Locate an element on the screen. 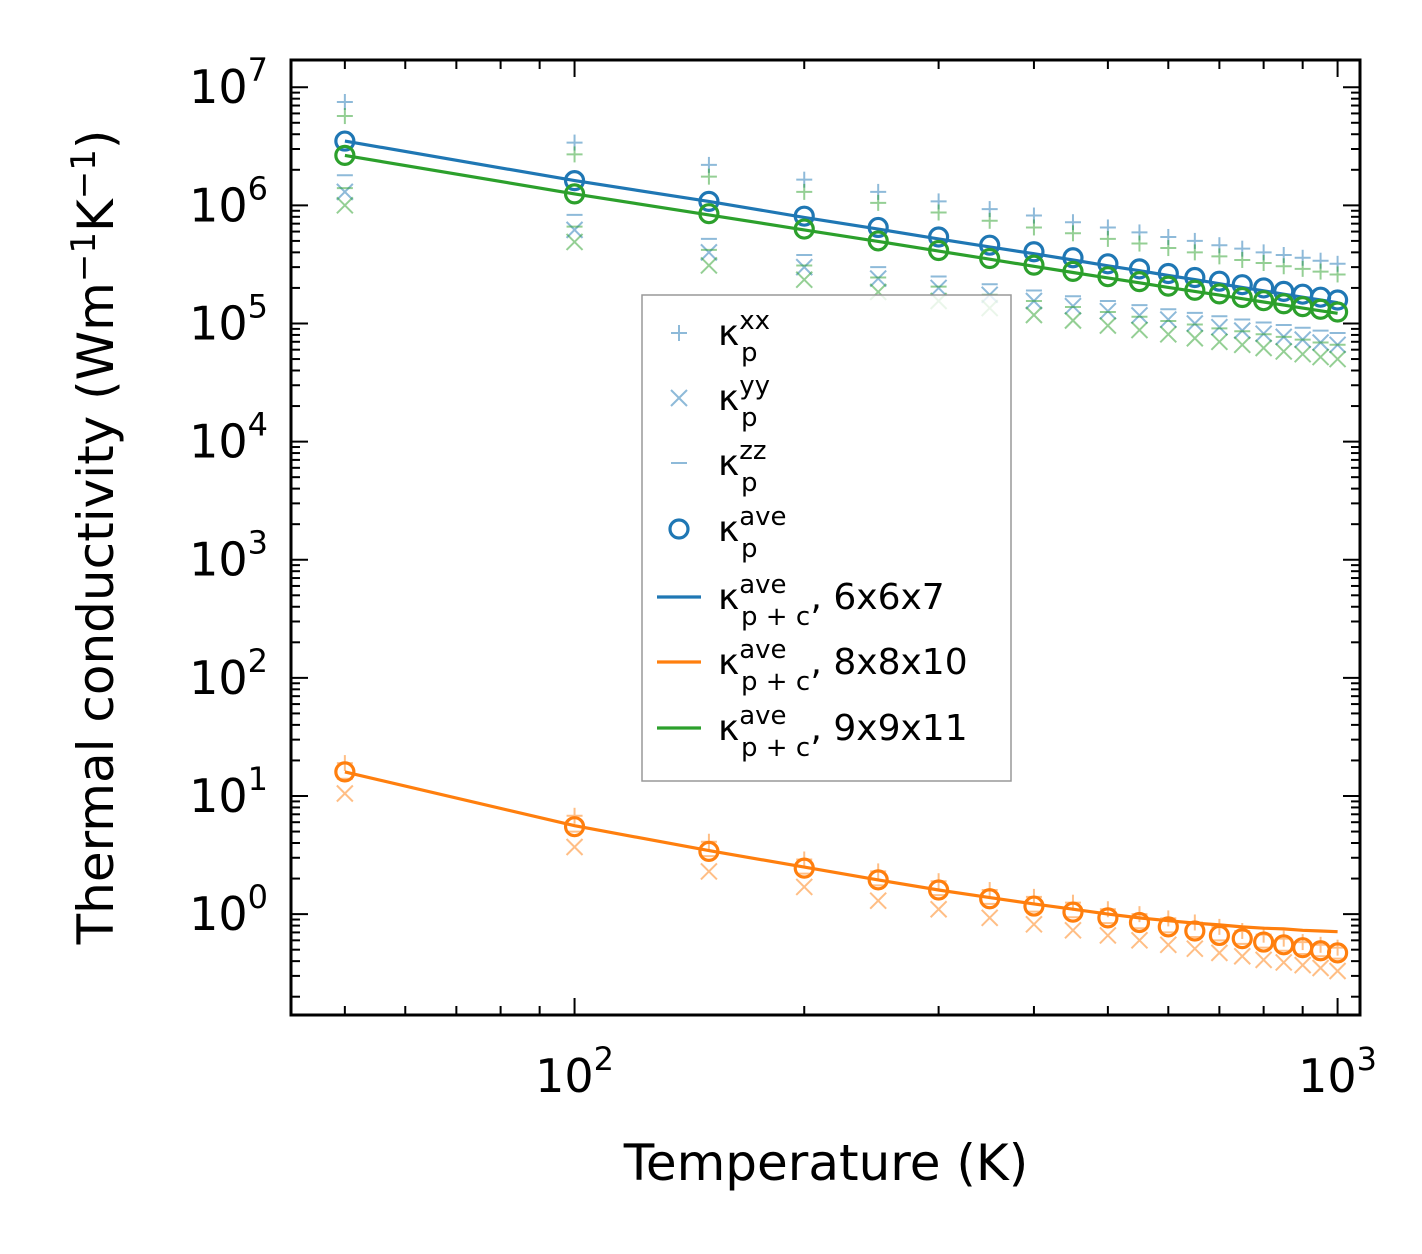 The width and height of the screenshot is (1422, 1254). legend-label: κave p + c, 8x8x10 is located at coordinates (843, 666).